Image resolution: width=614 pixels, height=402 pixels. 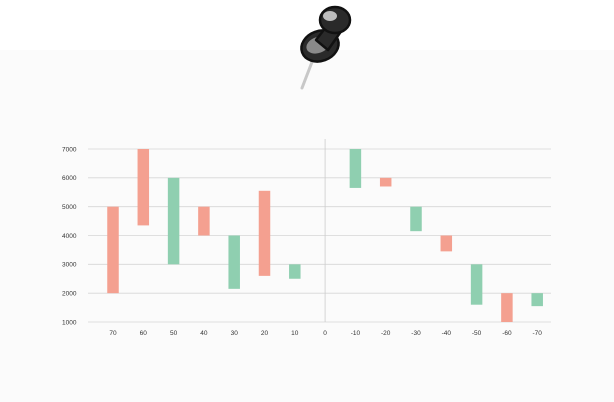 What do you see at coordinates (295, 333) in the screenshot?
I see `x-tick-label: 10` at bounding box center [295, 333].